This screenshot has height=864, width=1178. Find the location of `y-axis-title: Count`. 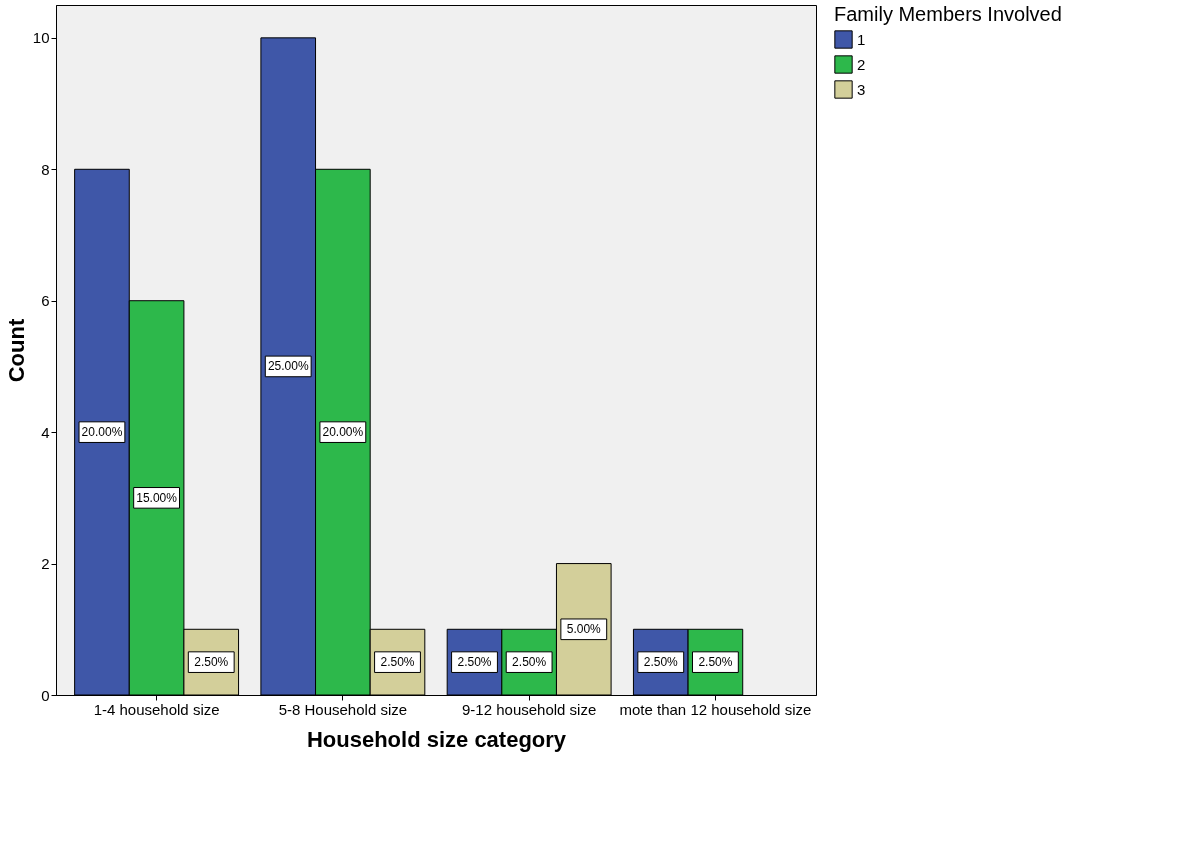

y-axis-title: Count is located at coordinates (16, 350).